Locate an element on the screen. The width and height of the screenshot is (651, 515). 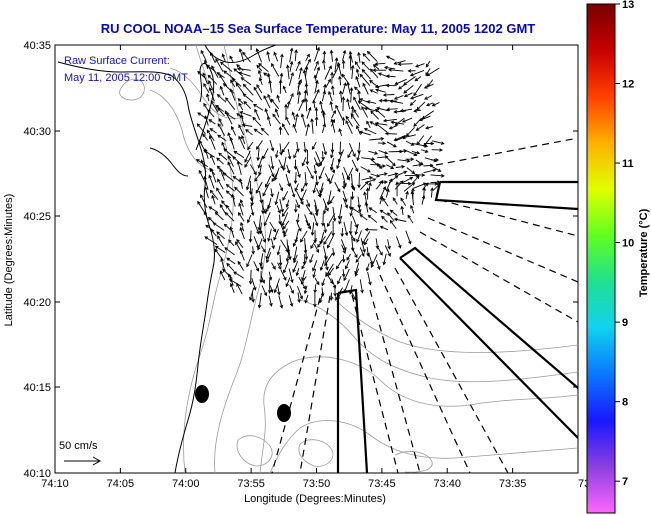
lat-tick-label: 40:30 is located at coordinates (37, 132).